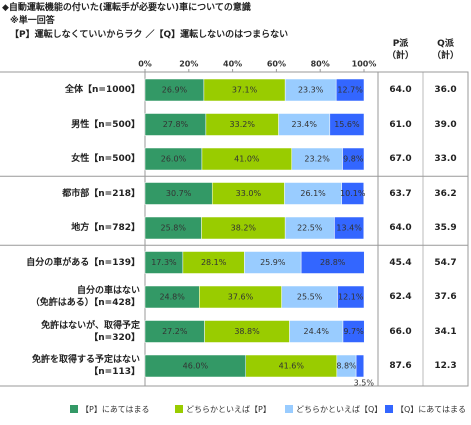  Describe the element at coordinates (400, 50) in the screenshot. I see `column-header: P派 （計）` at that location.